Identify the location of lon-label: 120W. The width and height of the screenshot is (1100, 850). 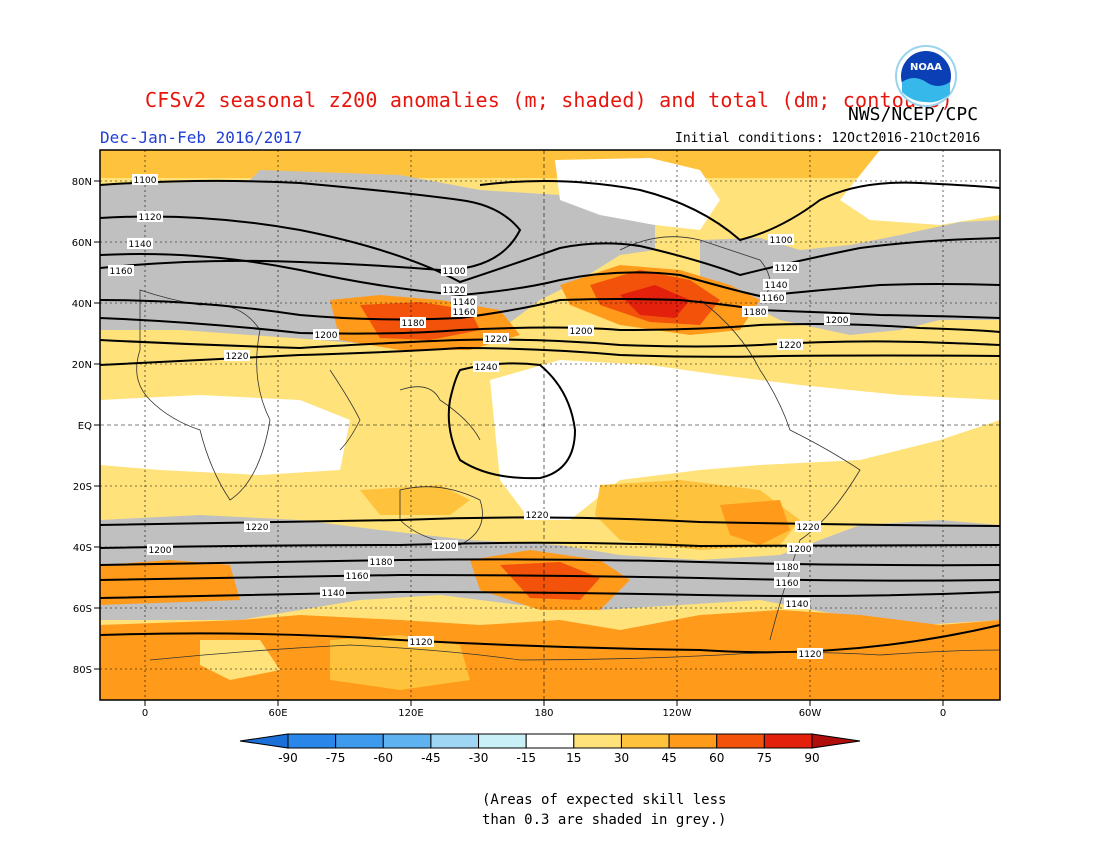
(677, 713).